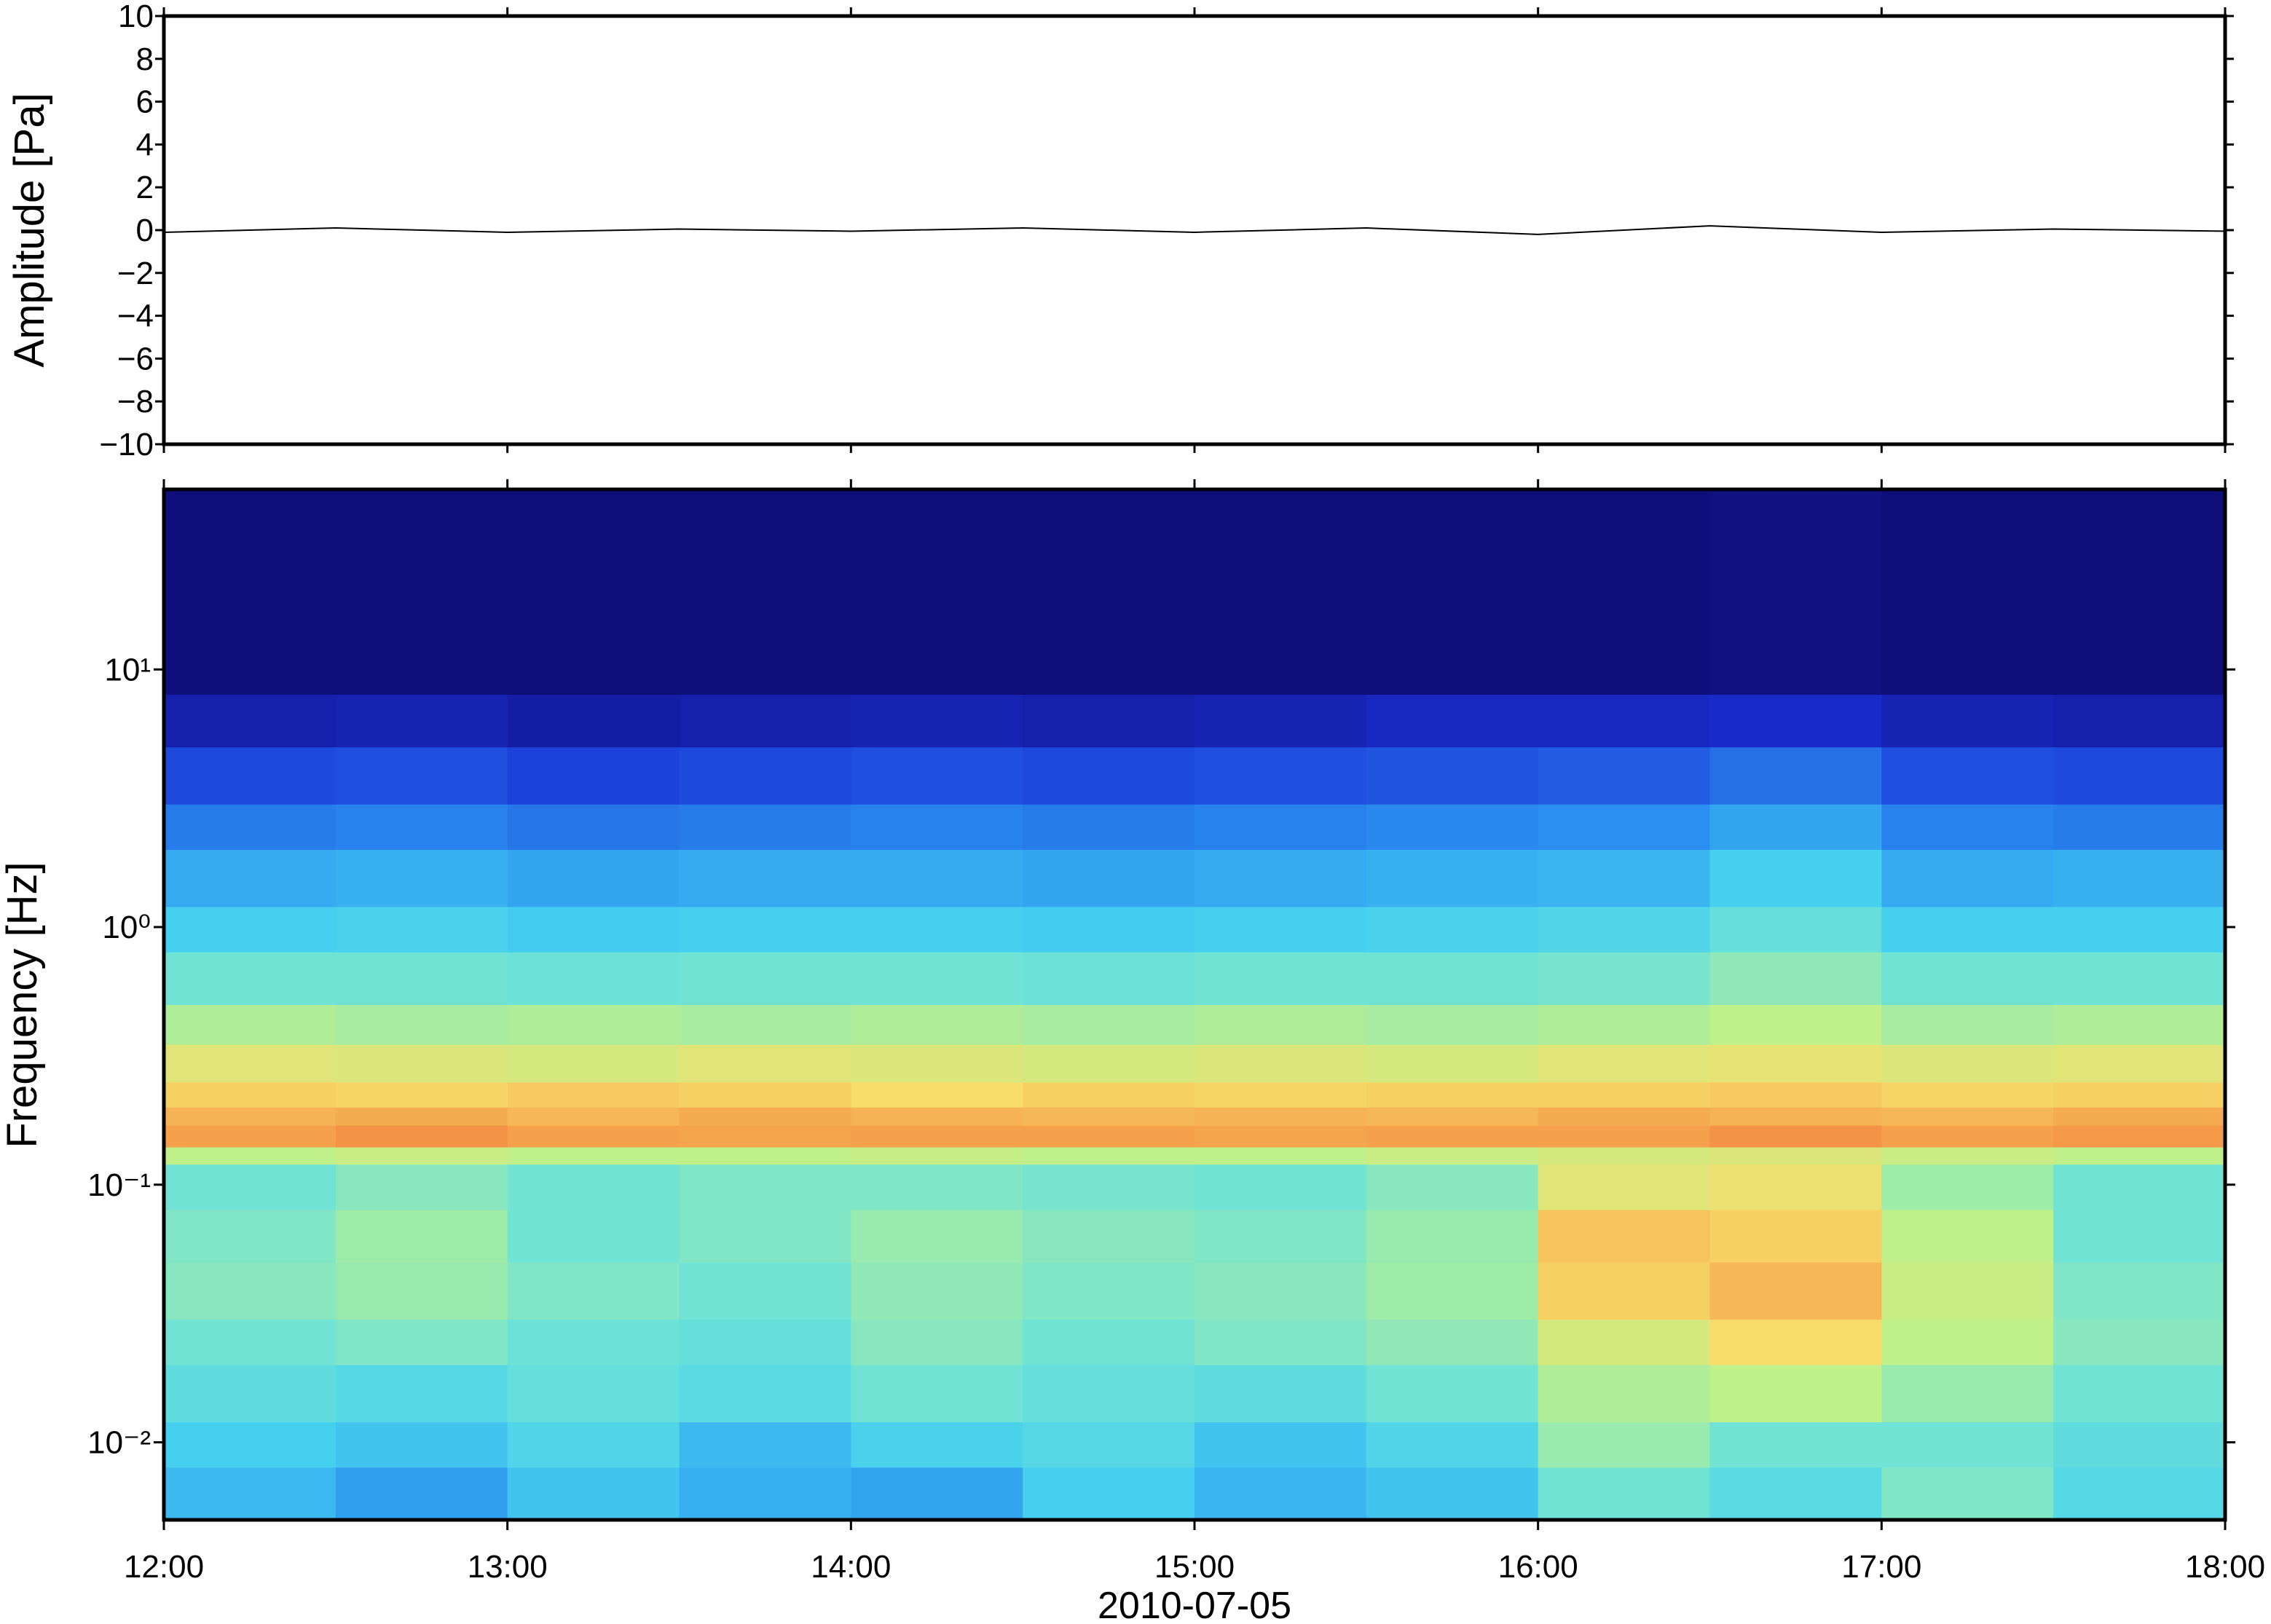  What do you see at coordinates (136, 17) in the screenshot?
I see `y-tick-label: 10` at bounding box center [136, 17].